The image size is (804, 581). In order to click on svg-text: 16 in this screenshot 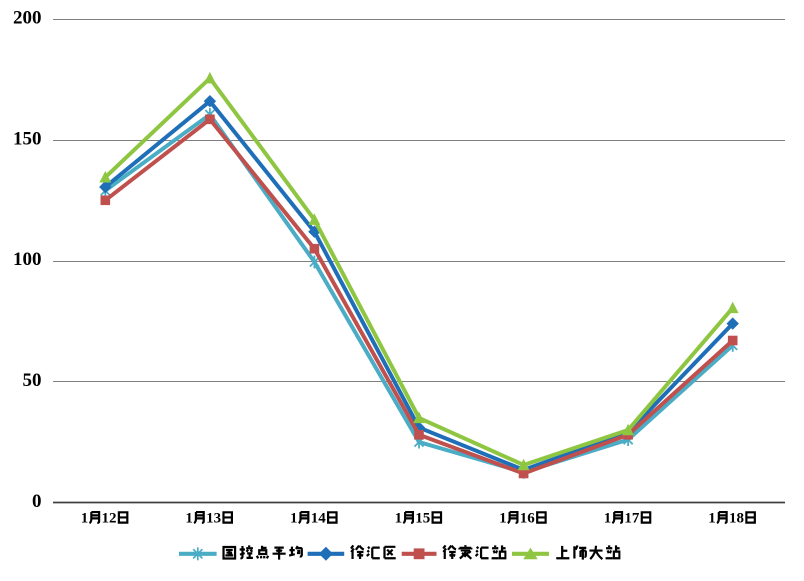, I will do `click(528, 519)`.